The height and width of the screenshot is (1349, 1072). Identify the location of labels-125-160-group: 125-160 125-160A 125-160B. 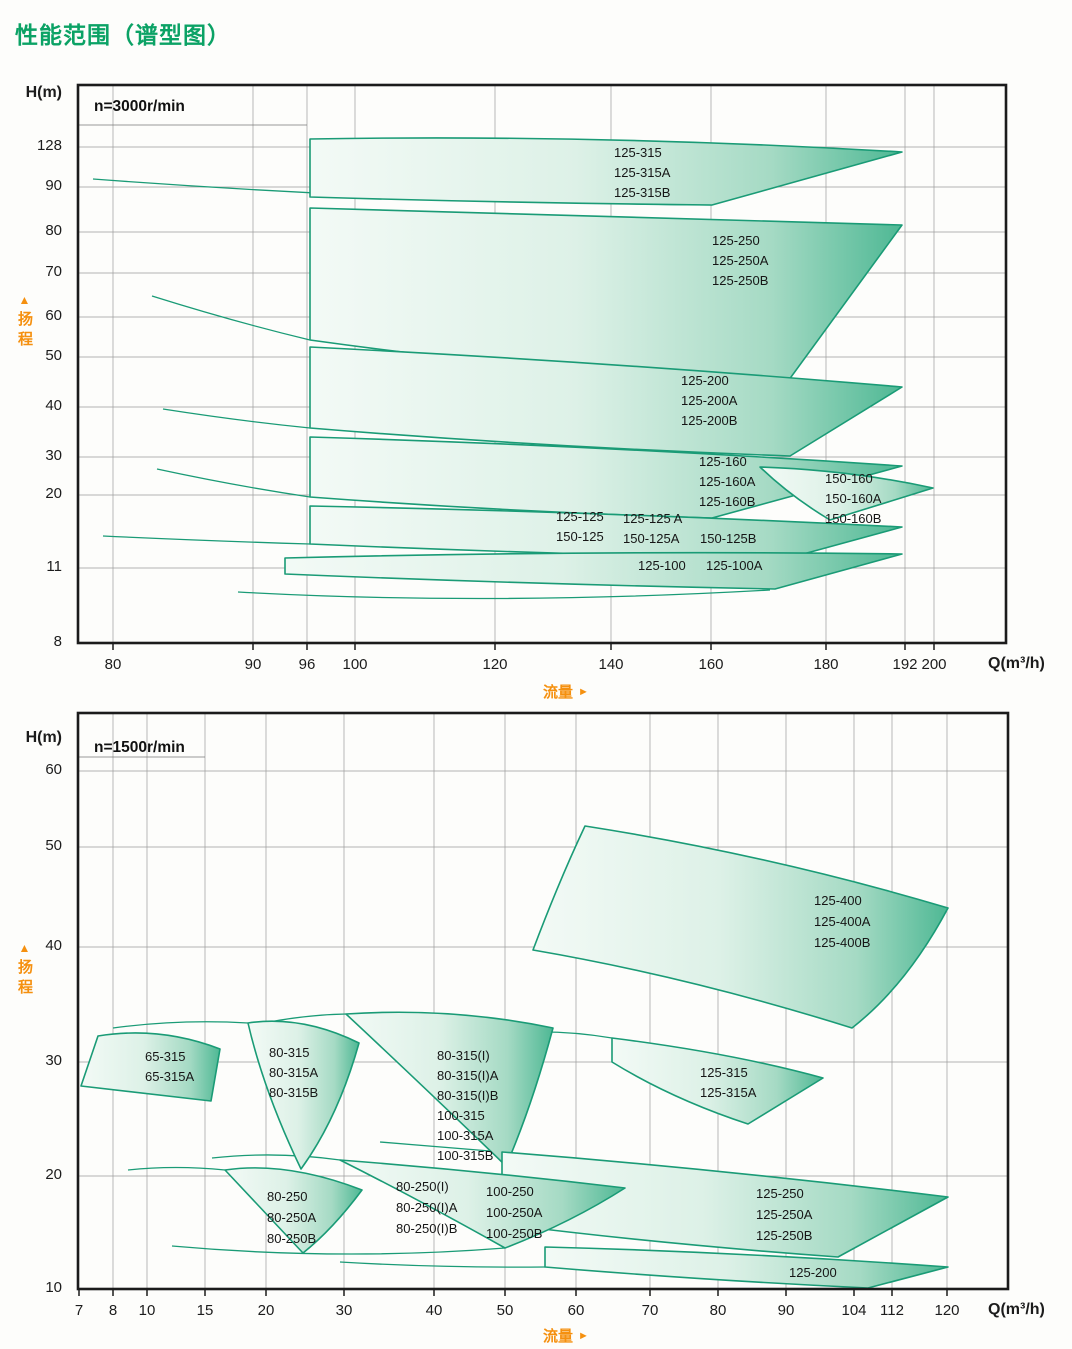
(727, 482).